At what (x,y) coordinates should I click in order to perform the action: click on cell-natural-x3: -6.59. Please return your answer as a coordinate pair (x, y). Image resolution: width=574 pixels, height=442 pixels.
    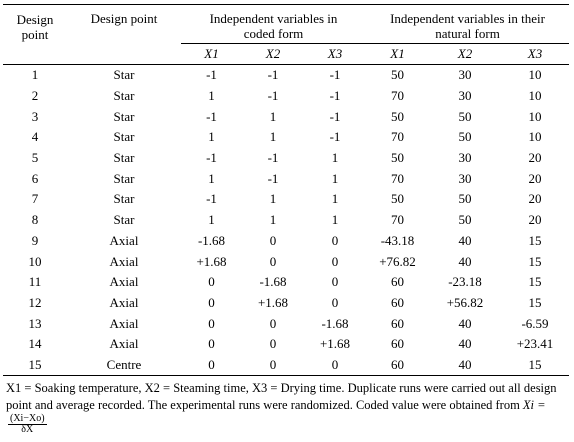
    Looking at the image, I should click on (535, 323).